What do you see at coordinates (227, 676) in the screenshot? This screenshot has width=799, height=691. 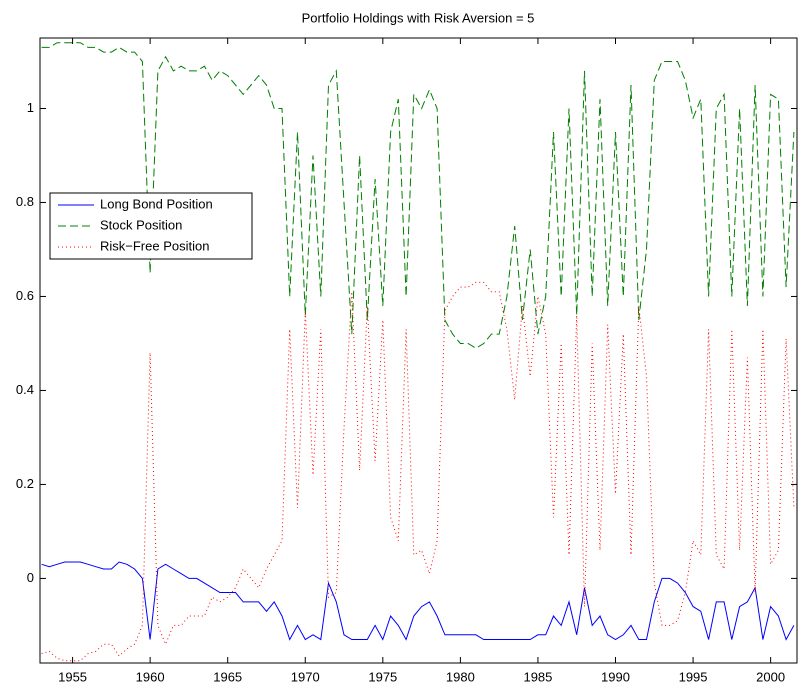 I see `x-tick-label: 1965` at bounding box center [227, 676].